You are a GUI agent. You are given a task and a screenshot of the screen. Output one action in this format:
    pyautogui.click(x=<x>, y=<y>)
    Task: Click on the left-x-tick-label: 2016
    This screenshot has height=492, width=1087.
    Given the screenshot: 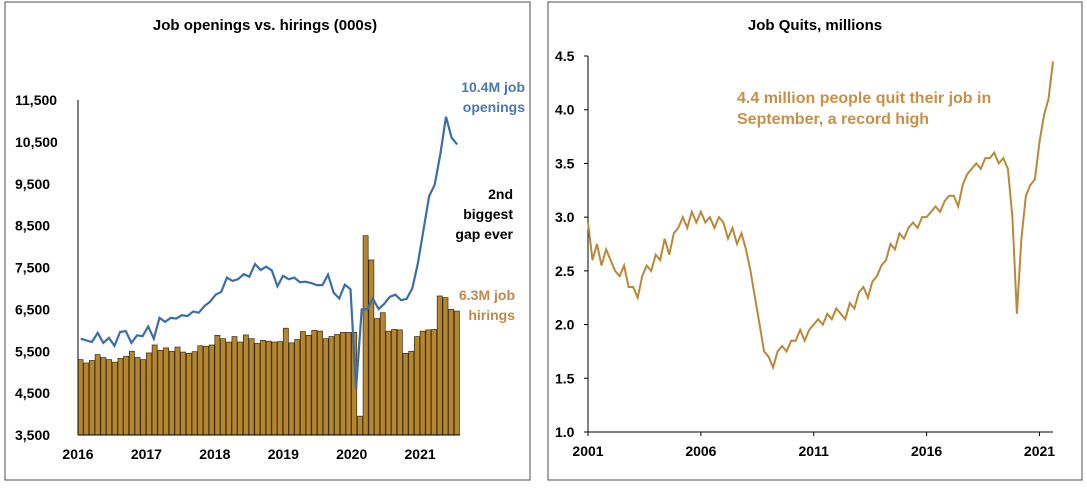 What is the action you would take?
    pyautogui.click(x=77, y=454)
    